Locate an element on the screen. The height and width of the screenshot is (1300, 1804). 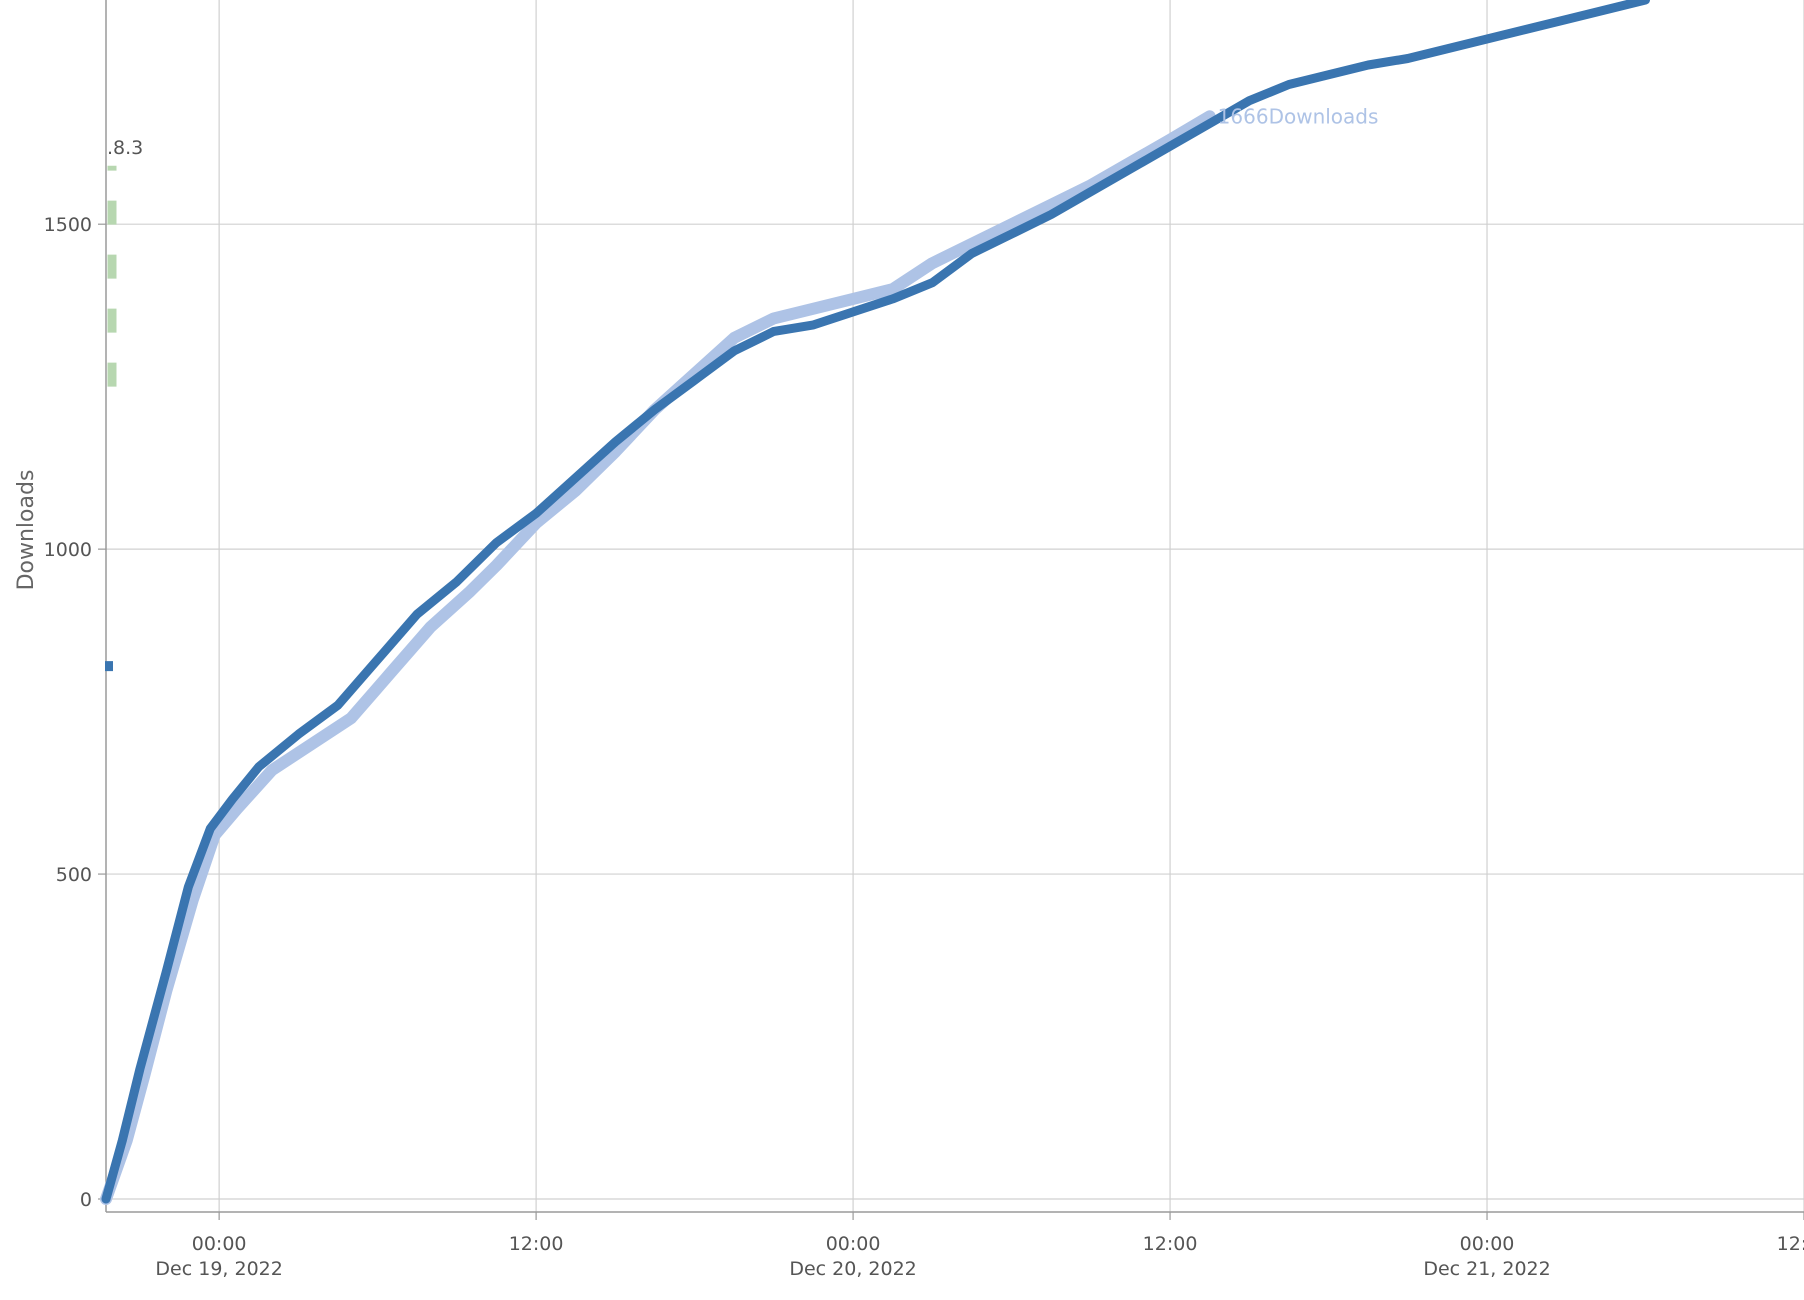
series-end-label: 1666Downloads is located at coordinates (1298, 116).